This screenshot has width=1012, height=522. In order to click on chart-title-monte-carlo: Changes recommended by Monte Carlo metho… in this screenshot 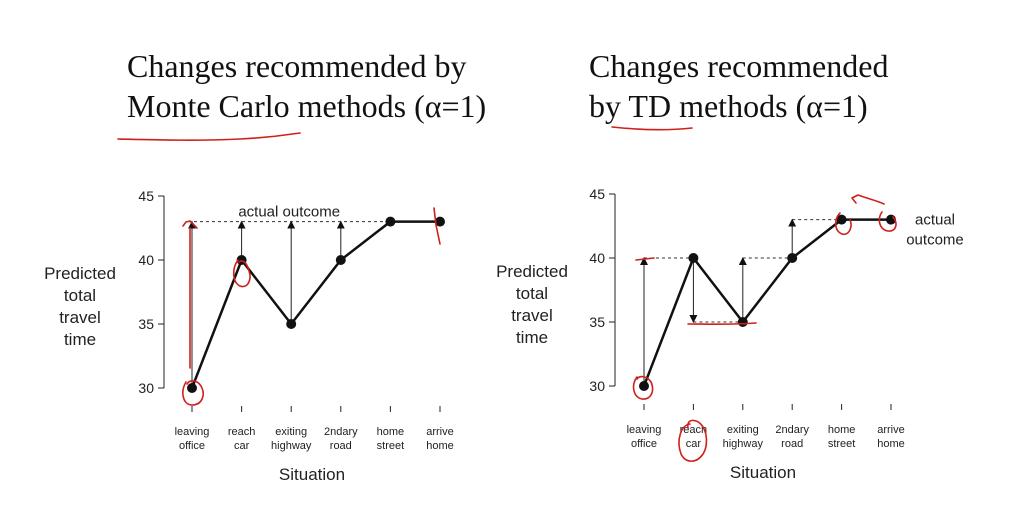, I will do `click(306, 86)`.